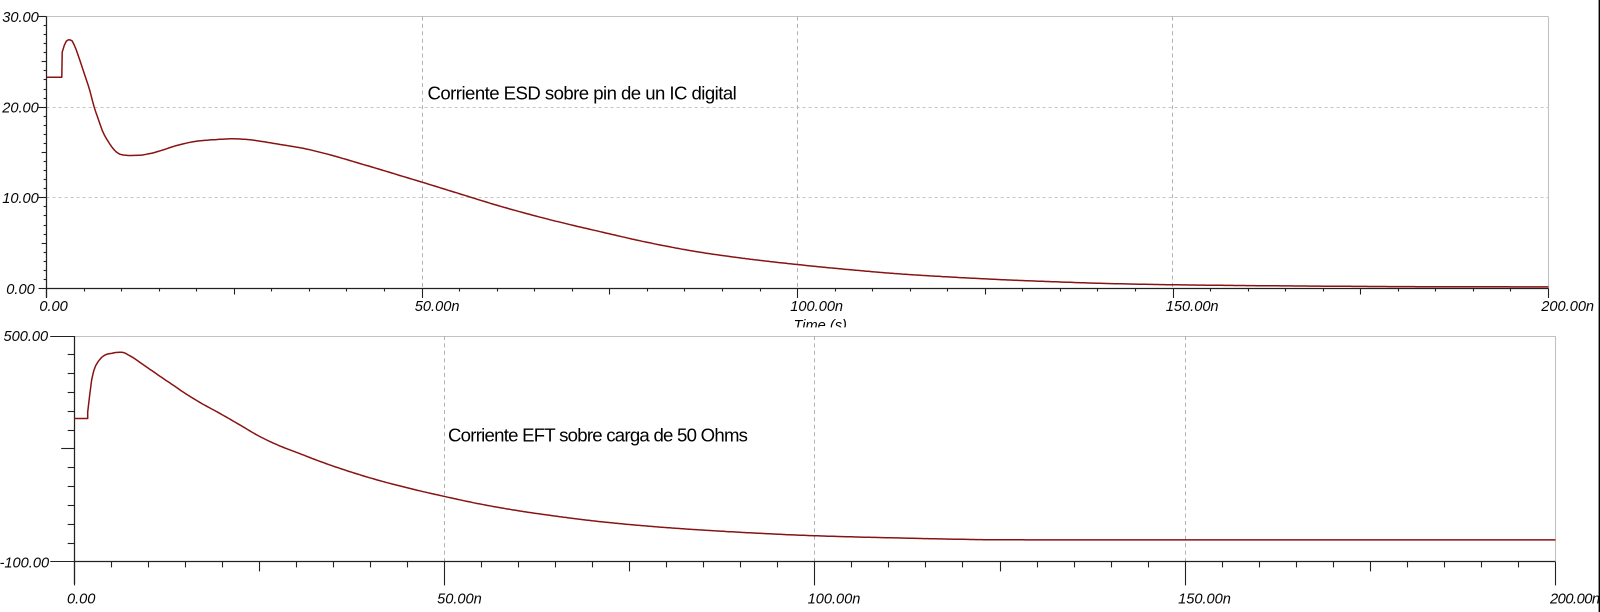 The width and height of the screenshot is (1600, 612). Describe the element at coordinates (820, 326) in the screenshot. I see `svg-text: Time (s)` at that location.